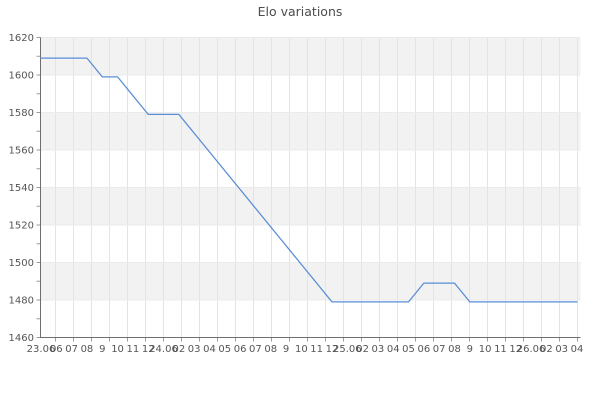 This screenshot has height=400, width=600. I want to click on y-tick-label: 1520, so click(21, 226).